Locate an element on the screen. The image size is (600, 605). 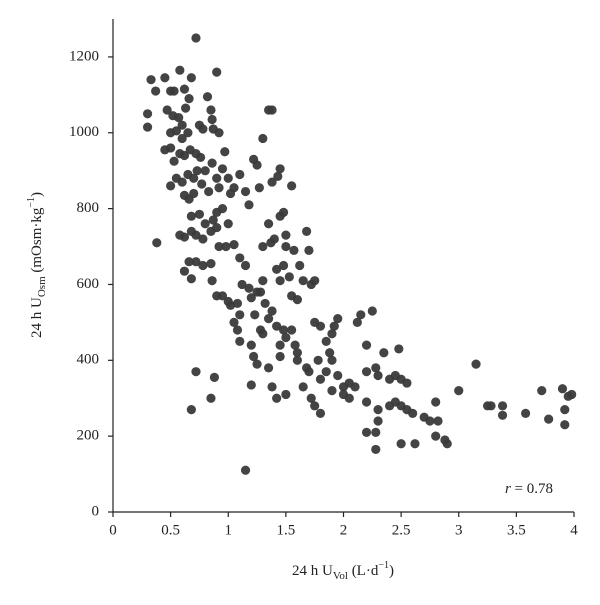
annotation: r = 0.78 is located at coordinates (529, 489).